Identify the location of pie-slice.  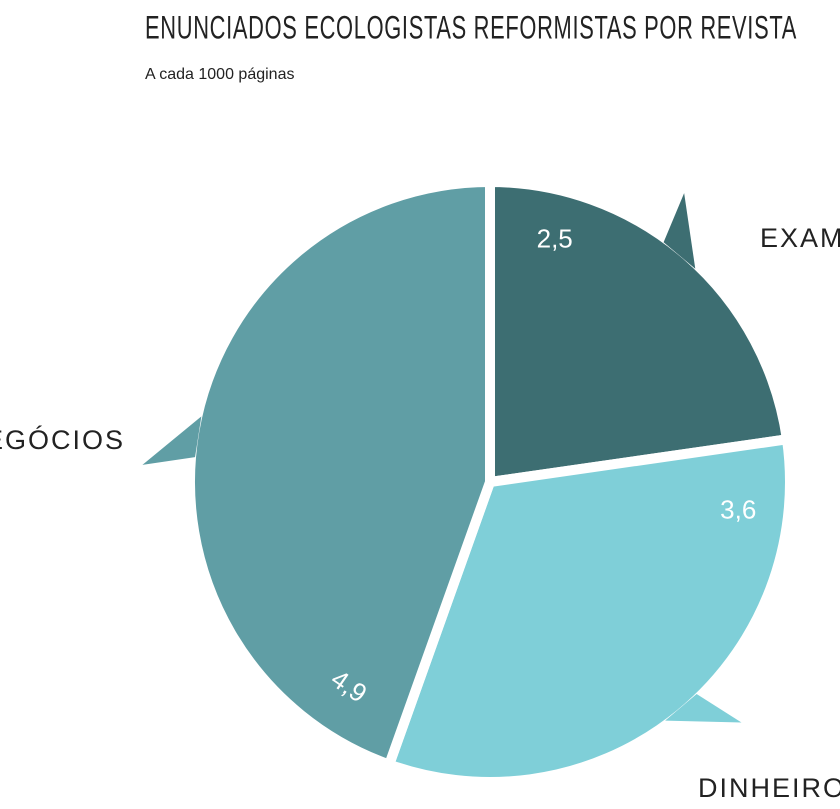
(639, 332).